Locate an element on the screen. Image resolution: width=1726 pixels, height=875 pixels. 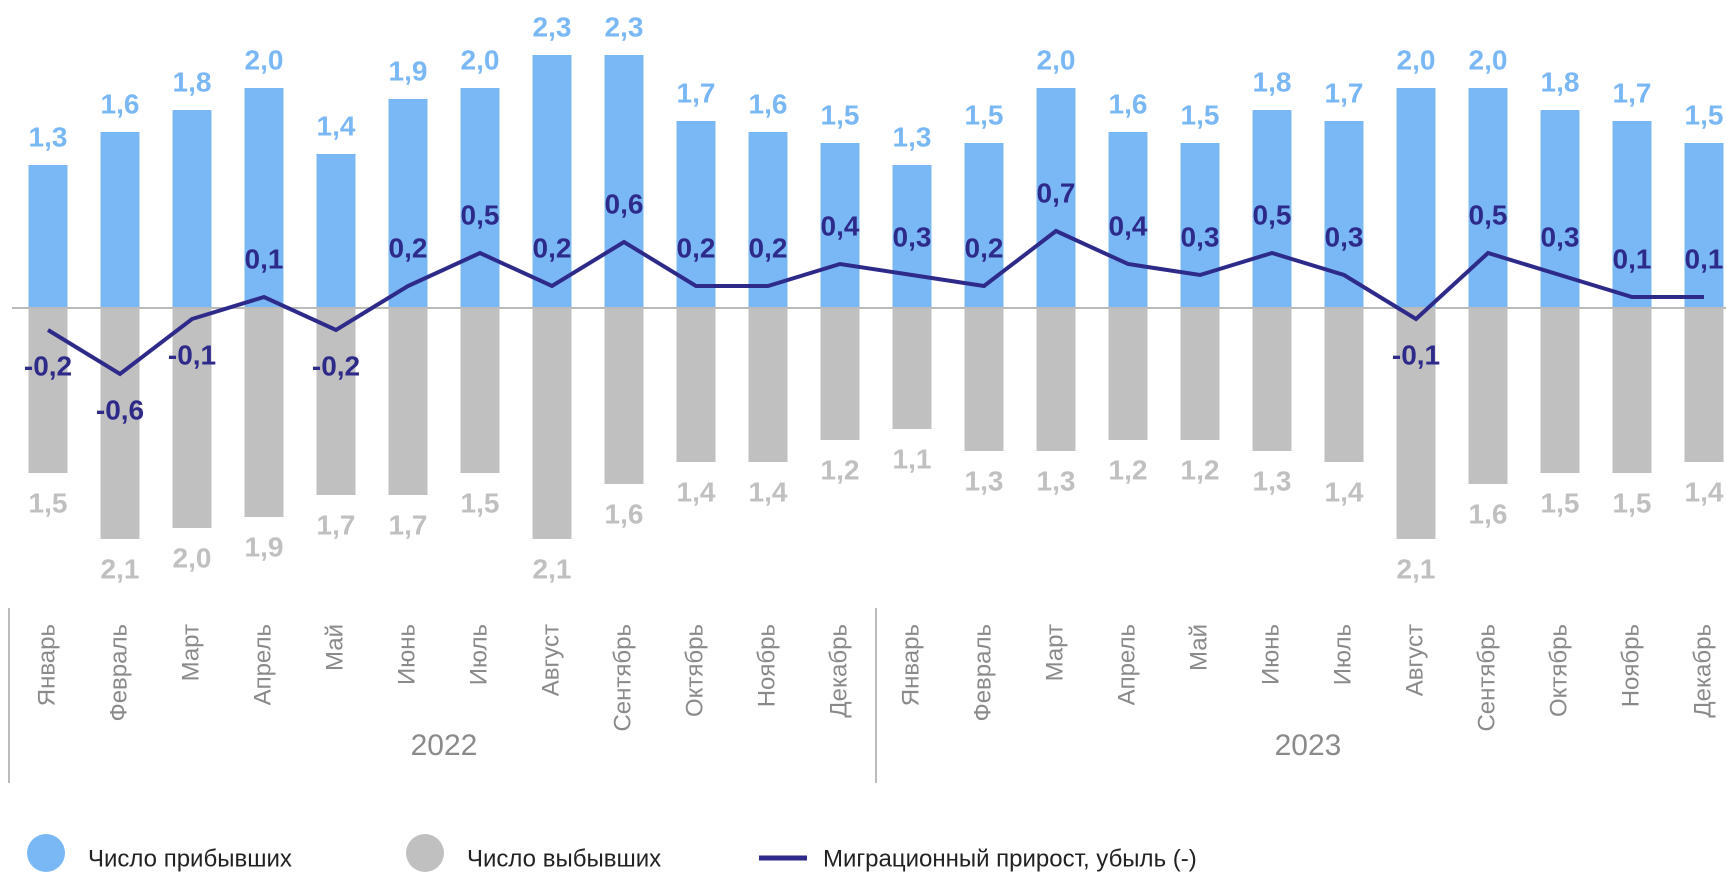
value-label: -0,1 is located at coordinates (1416, 354).